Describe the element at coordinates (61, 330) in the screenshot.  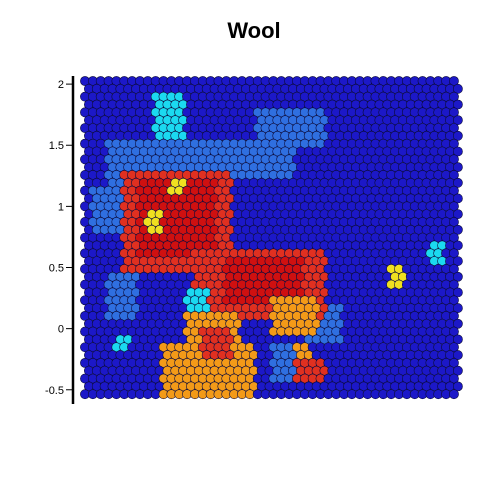
I see `y-tick-label: 0` at that location.